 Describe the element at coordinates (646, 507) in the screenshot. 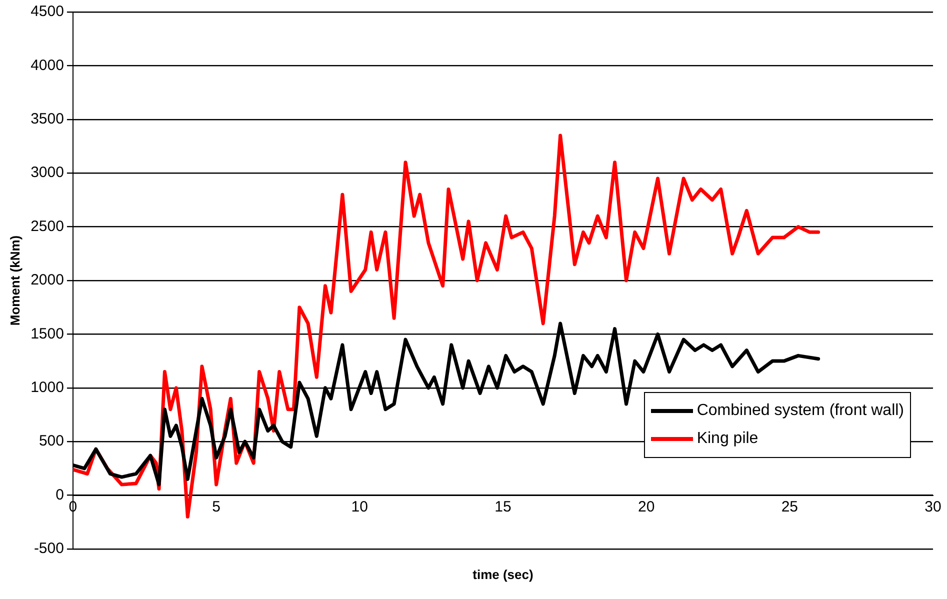

I see `x-tick-label: 20` at that location.